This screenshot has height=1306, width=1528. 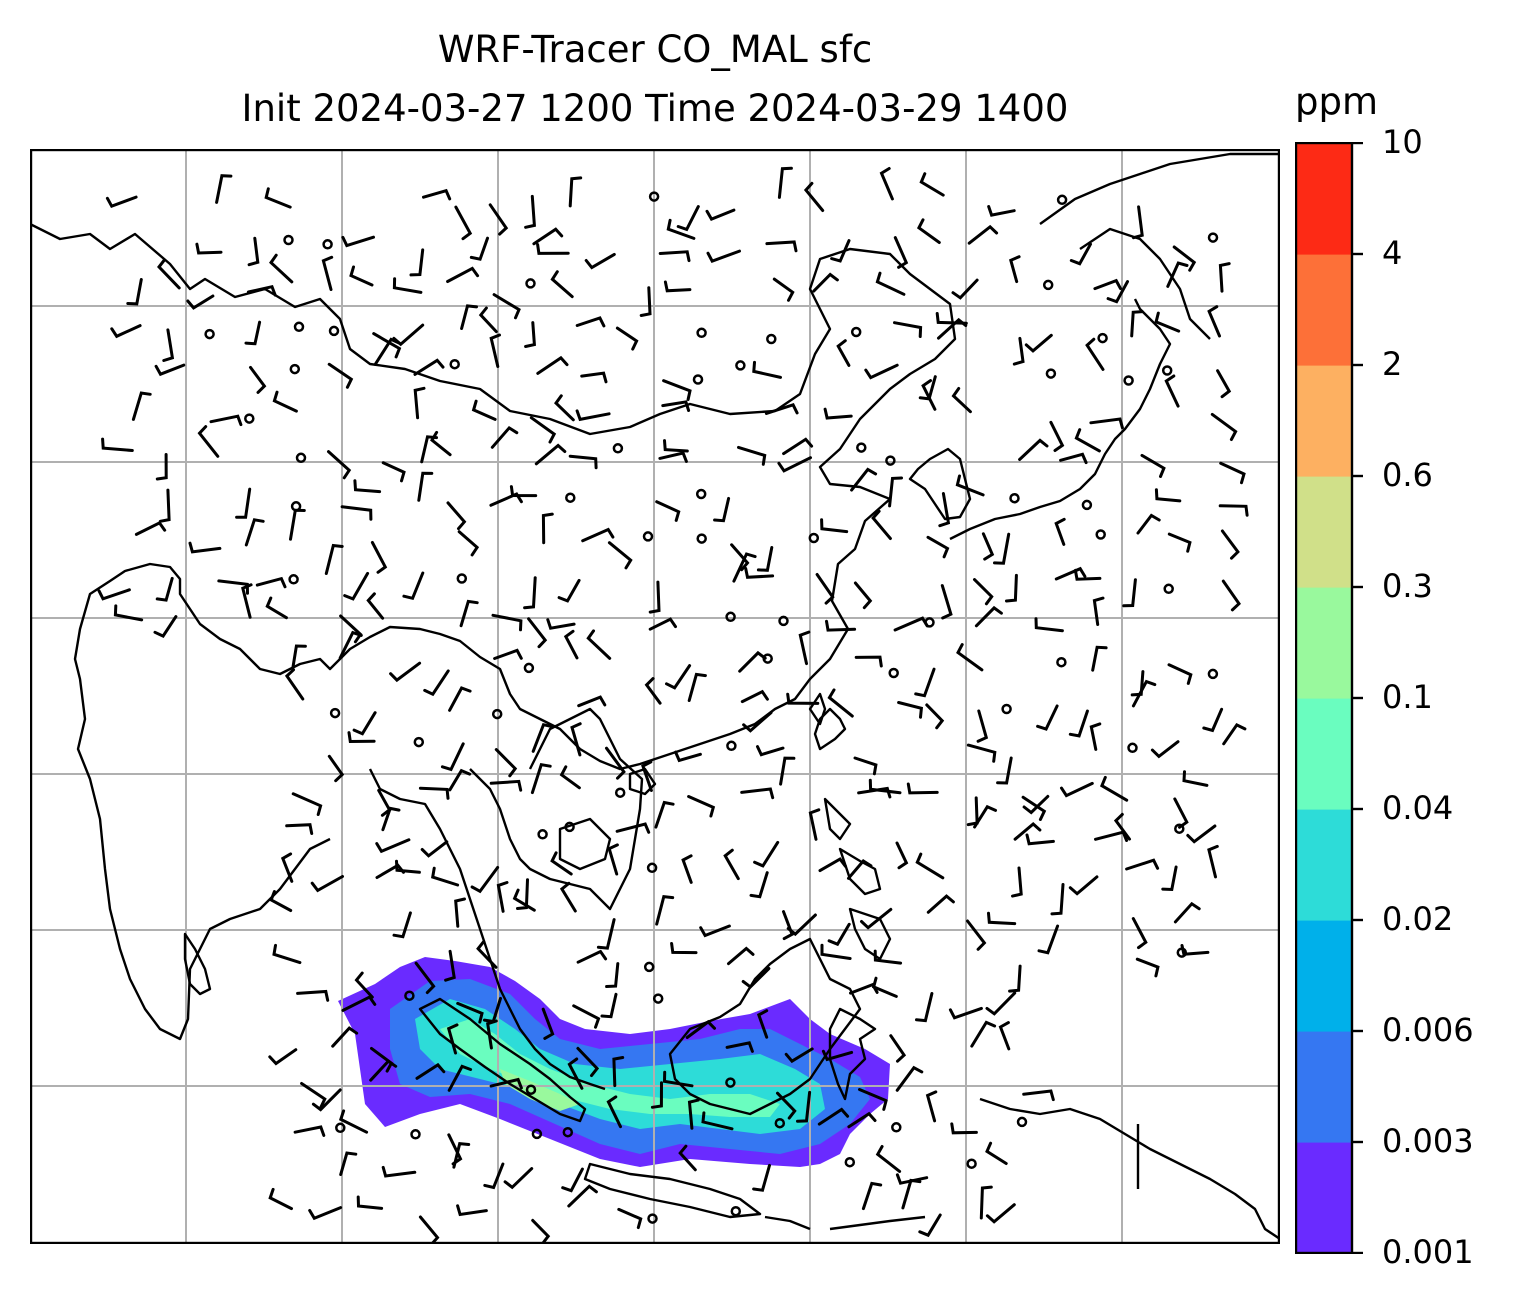 What do you see at coordinates (540, 1090) in the screenshot?
I see `plume-peak` at bounding box center [540, 1090].